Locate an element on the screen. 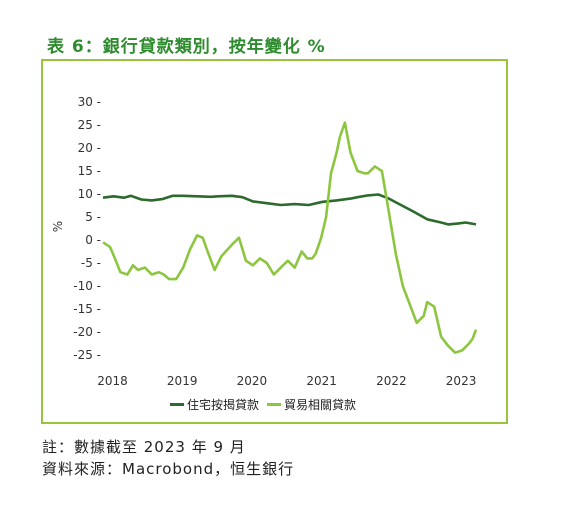 This screenshot has width=565, height=522. series-line-mortgage is located at coordinates (289, 209).